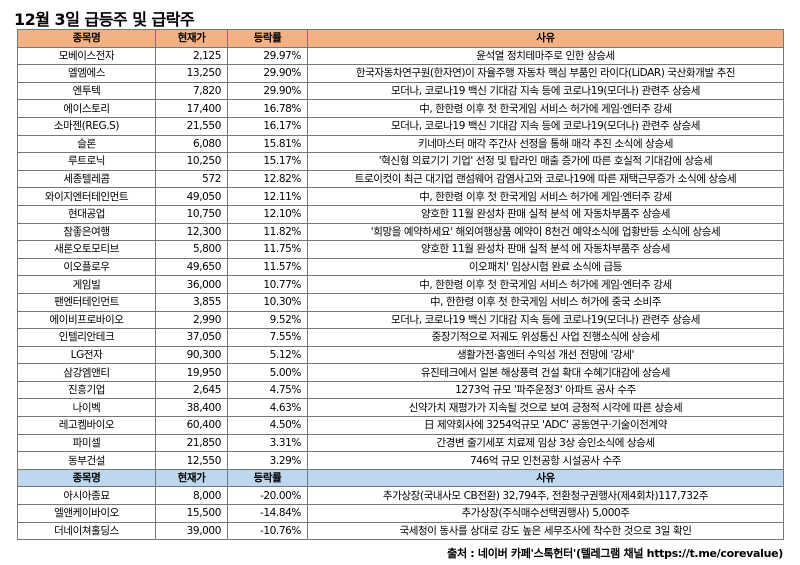  I want to click on stock-name: 팬엔터테인먼트, so click(86, 302).